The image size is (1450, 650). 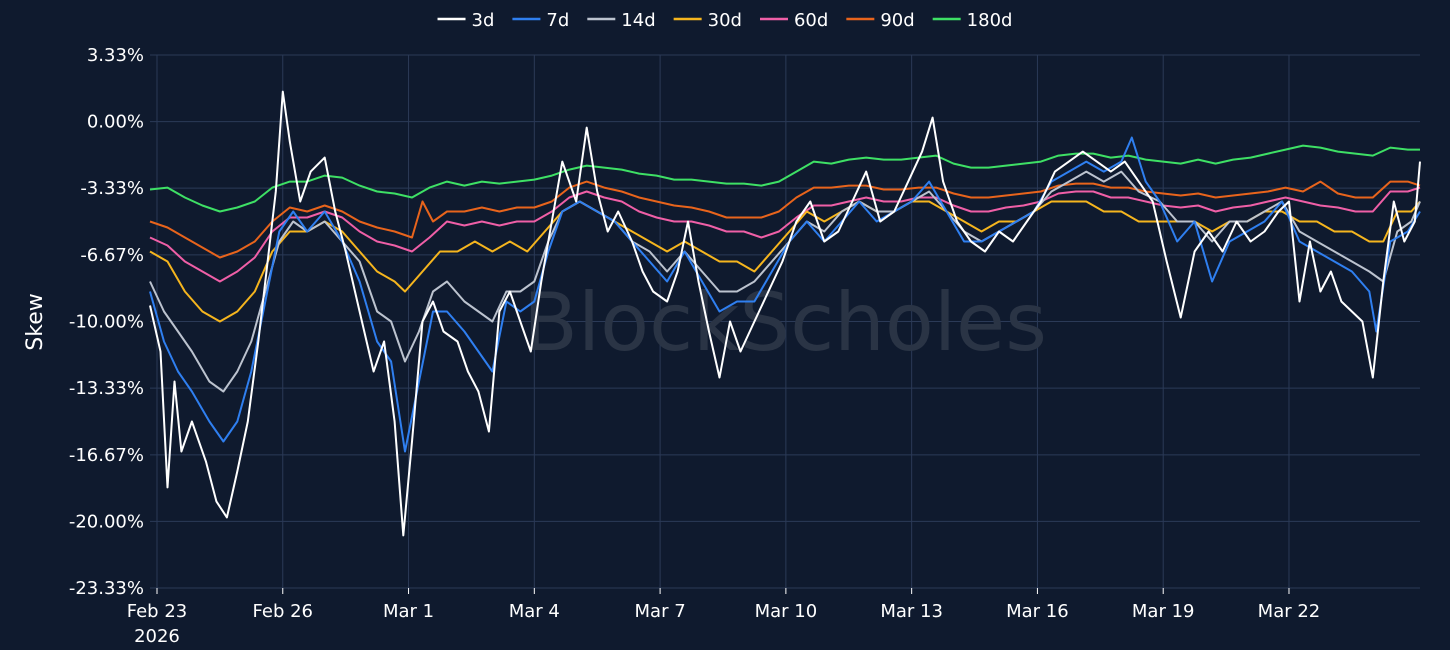 What do you see at coordinates (115, 122) in the screenshot?
I see `y-tick-label: 0.00%` at bounding box center [115, 122].